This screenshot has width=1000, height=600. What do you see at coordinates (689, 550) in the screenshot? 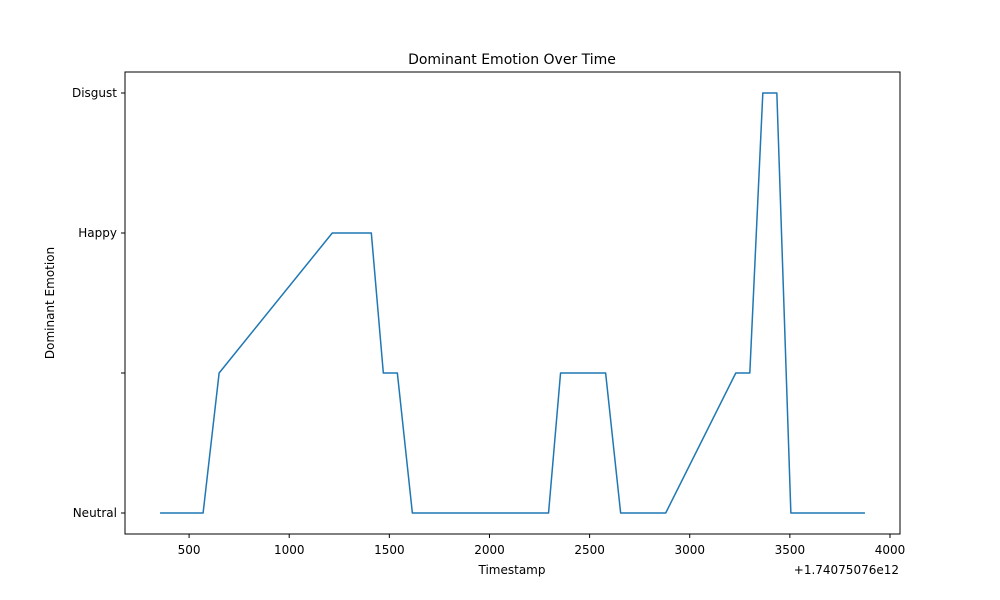
I see `x-tick-label: 3000` at bounding box center [689, 550].